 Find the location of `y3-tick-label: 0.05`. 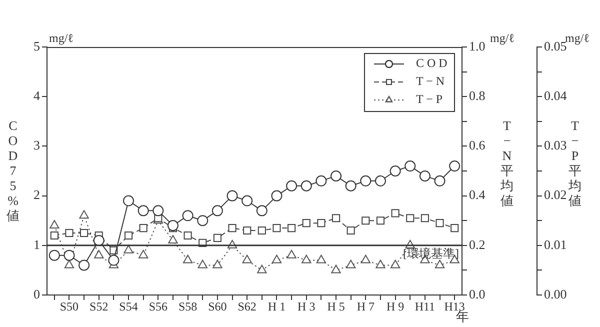

y3-tick-label: 0.05 is located at coordinates (555, 46).